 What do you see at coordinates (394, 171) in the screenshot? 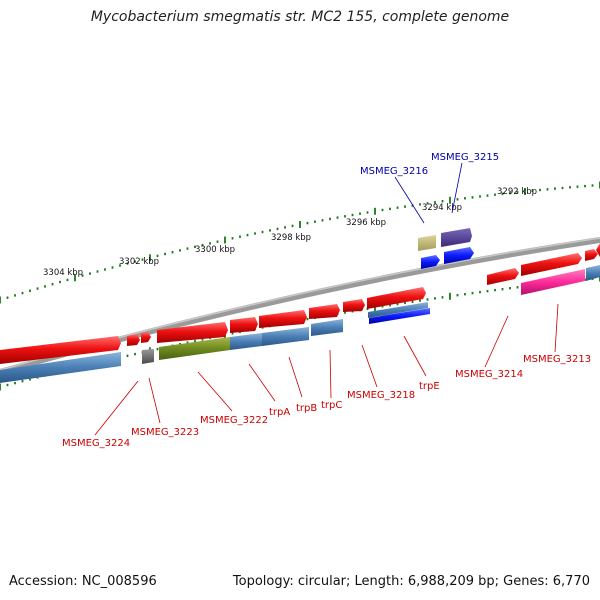
I see `gene-label: MSMEG_3216` at bounding box center [394, 171].